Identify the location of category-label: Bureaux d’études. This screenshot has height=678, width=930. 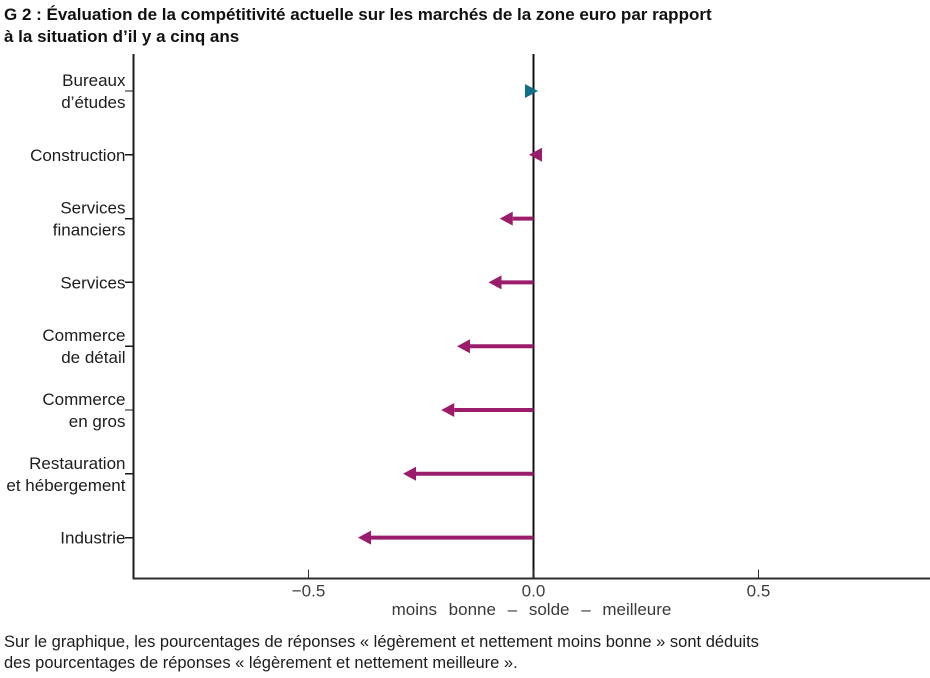
(93, 91).